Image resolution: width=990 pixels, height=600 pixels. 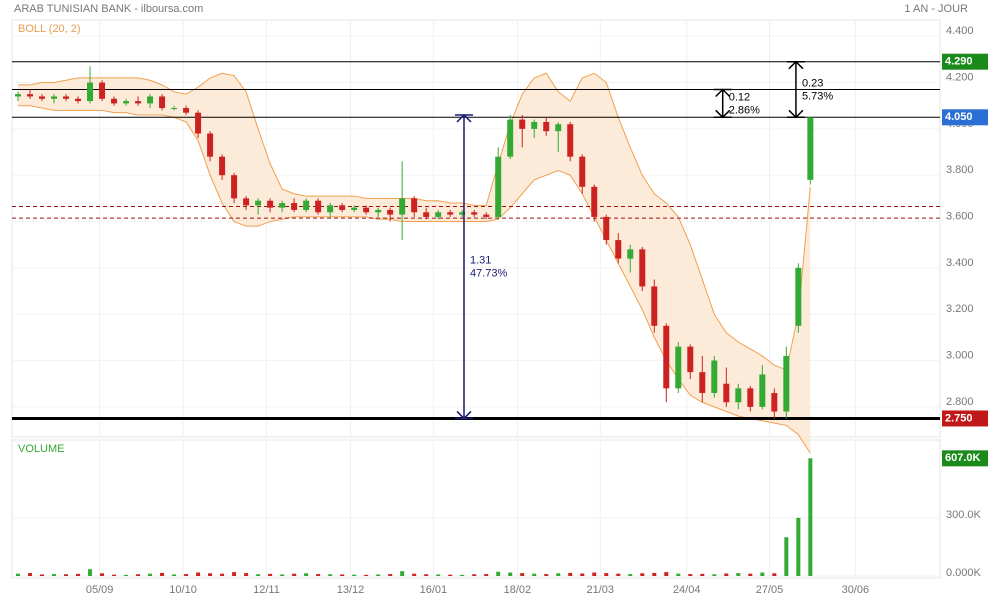 I want to click on volume-label: VOLUME, so click(x=41, y=449).